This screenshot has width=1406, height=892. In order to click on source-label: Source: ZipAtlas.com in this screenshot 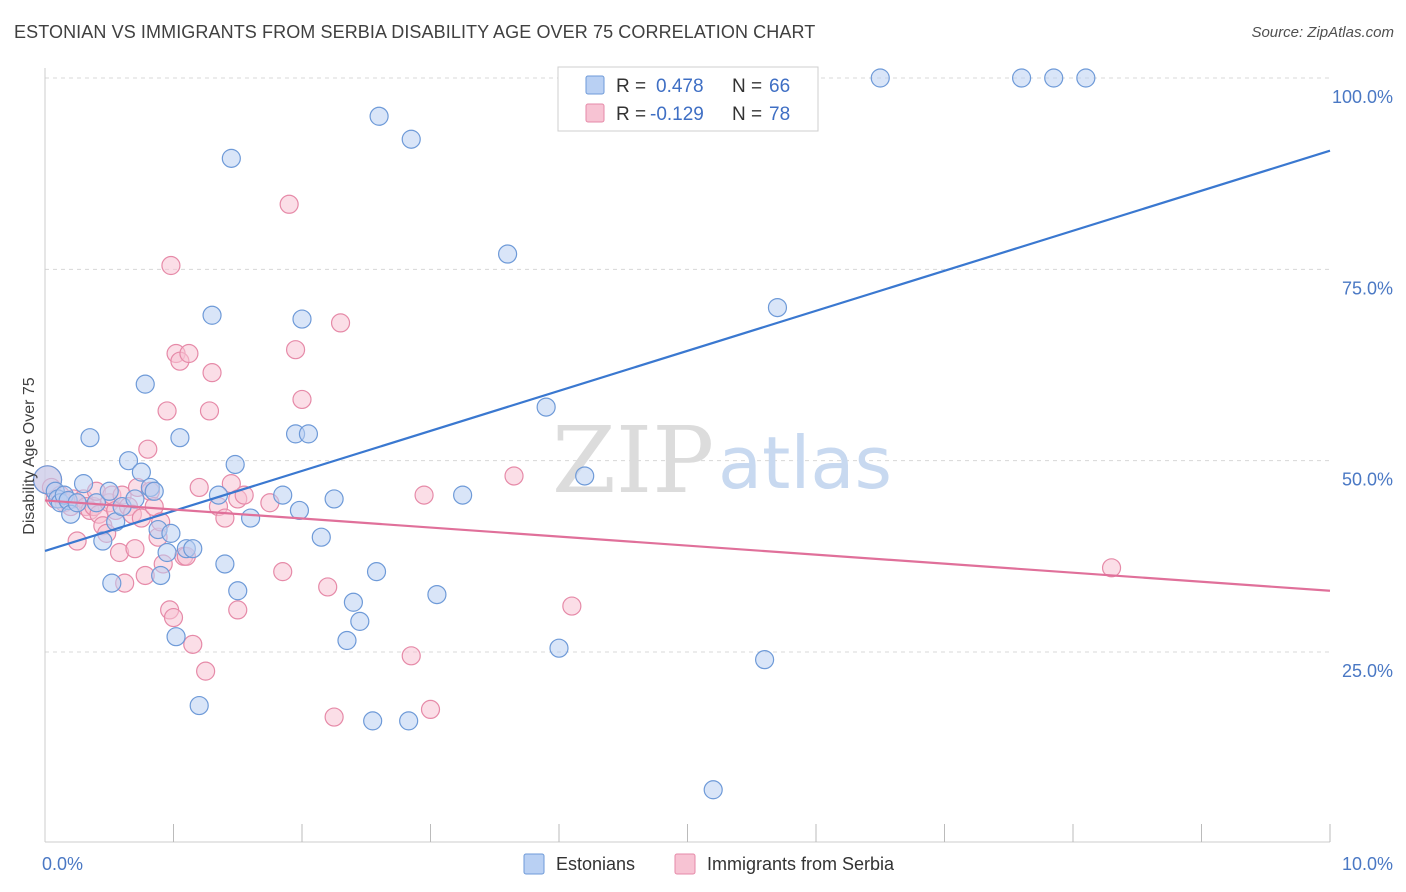, I will do `click(1322, 32)`.